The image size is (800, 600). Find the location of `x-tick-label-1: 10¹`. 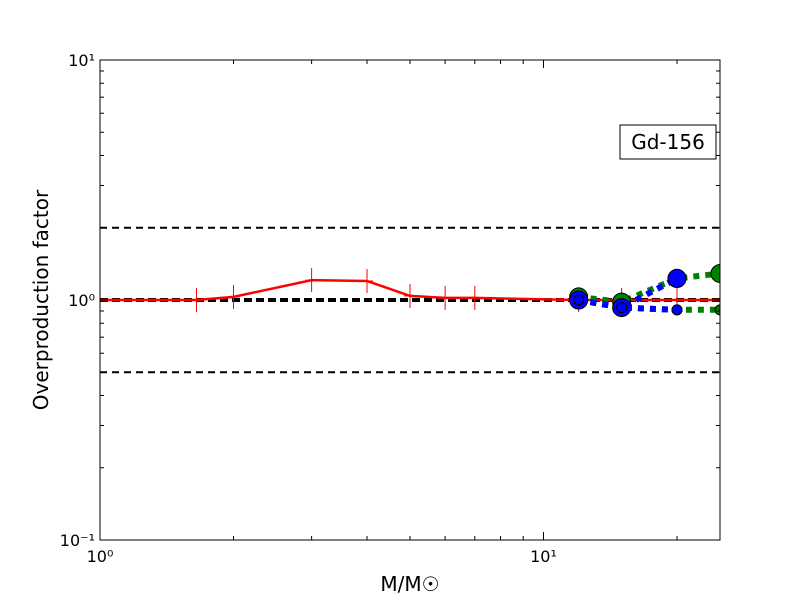

x-tick-label-1: 10¹ is located at coordinates (543, 556).